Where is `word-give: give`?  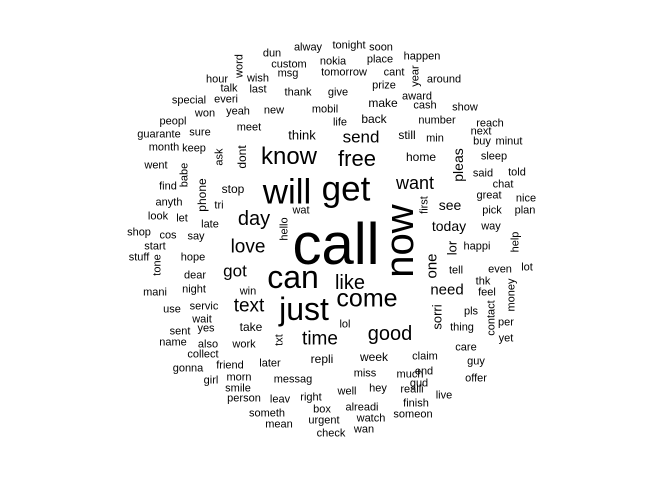 word-give: give is located at coordinates (338, 92).